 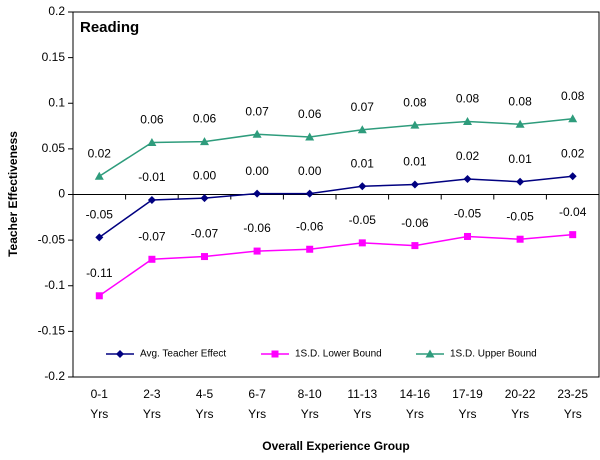 I want to click on chart-title: Reading, so click(x=109, y=27).